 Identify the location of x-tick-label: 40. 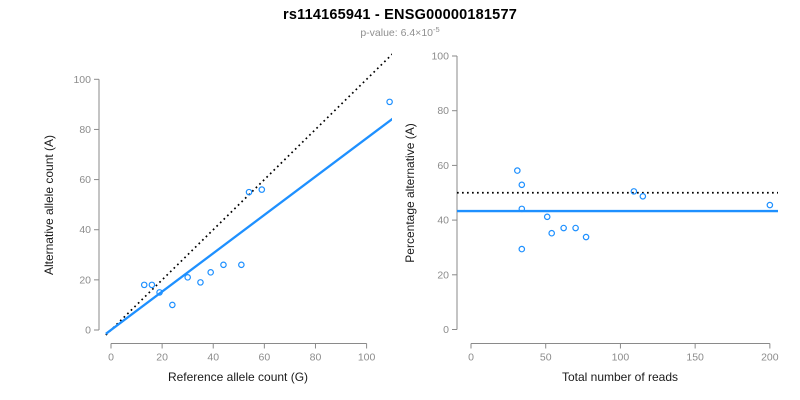
(213, 358).